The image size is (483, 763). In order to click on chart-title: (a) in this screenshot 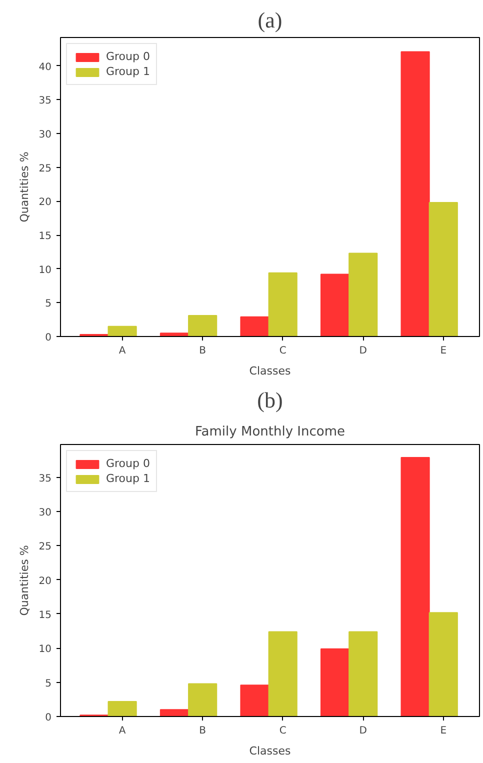, I will do `click(270, 20)`.